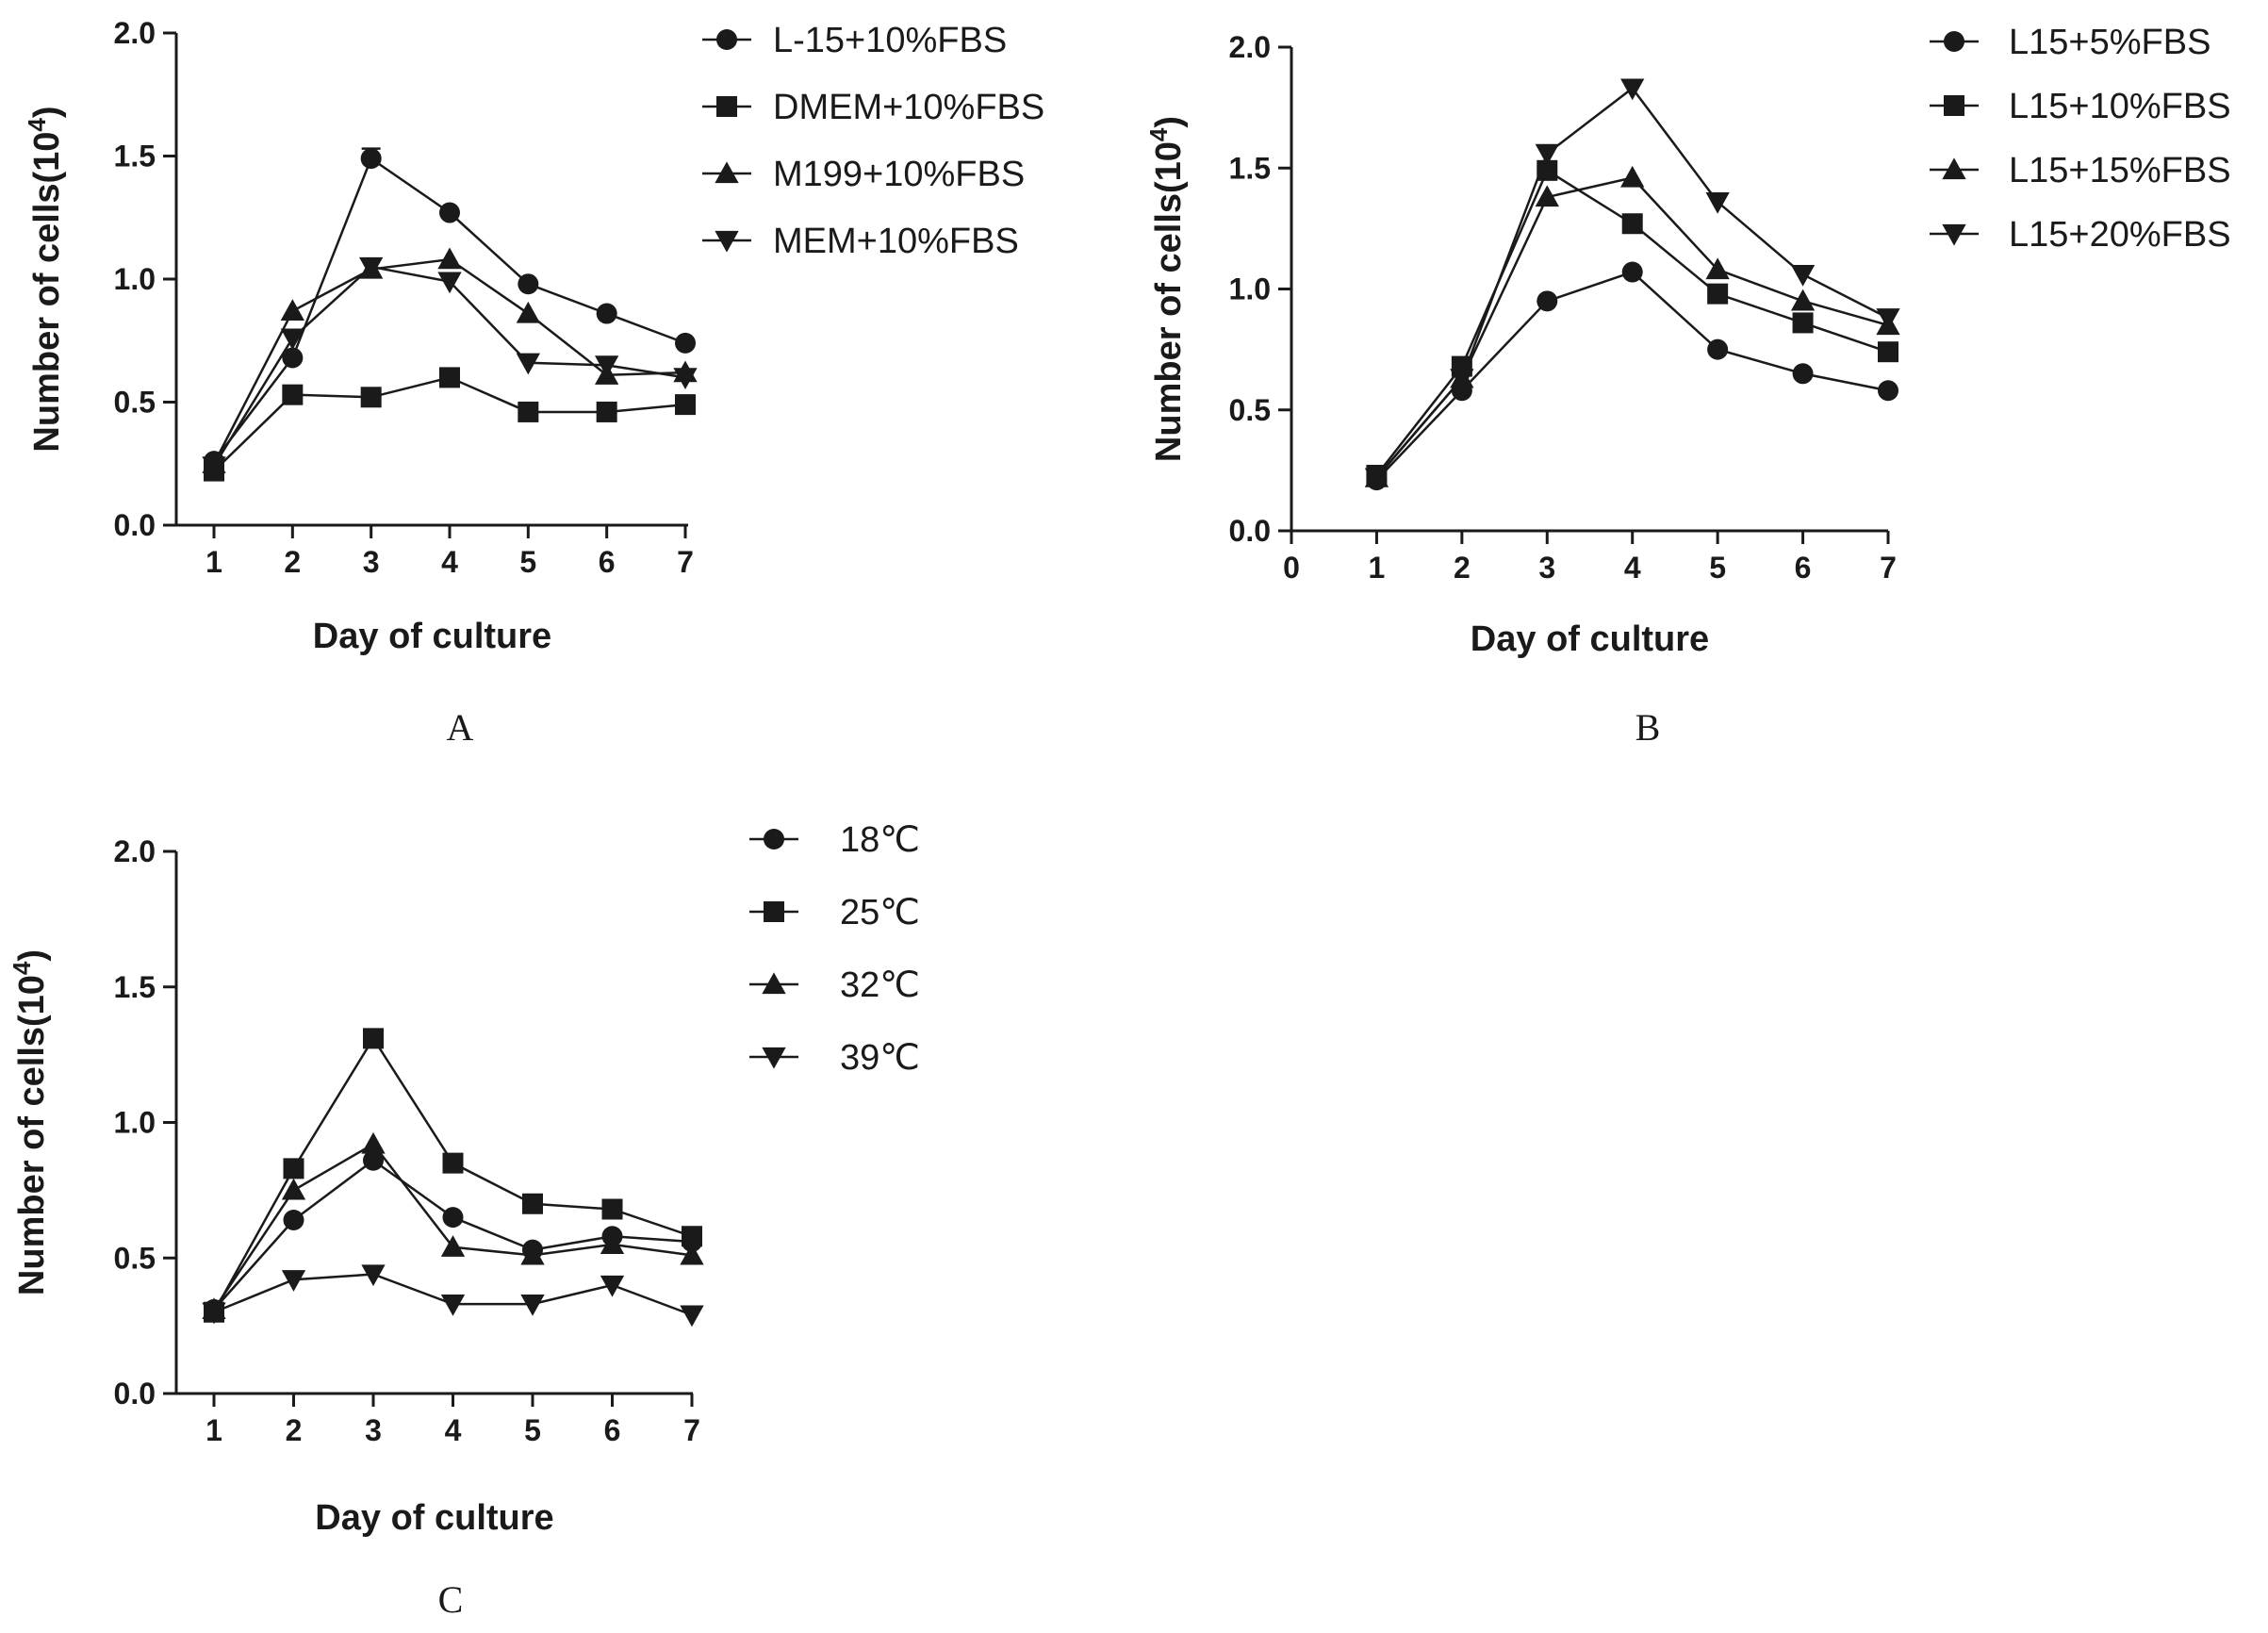 The height and width of the screenshot is (1633, 2268). I want to click on legend-label: 39℃, so click(880, 1058).